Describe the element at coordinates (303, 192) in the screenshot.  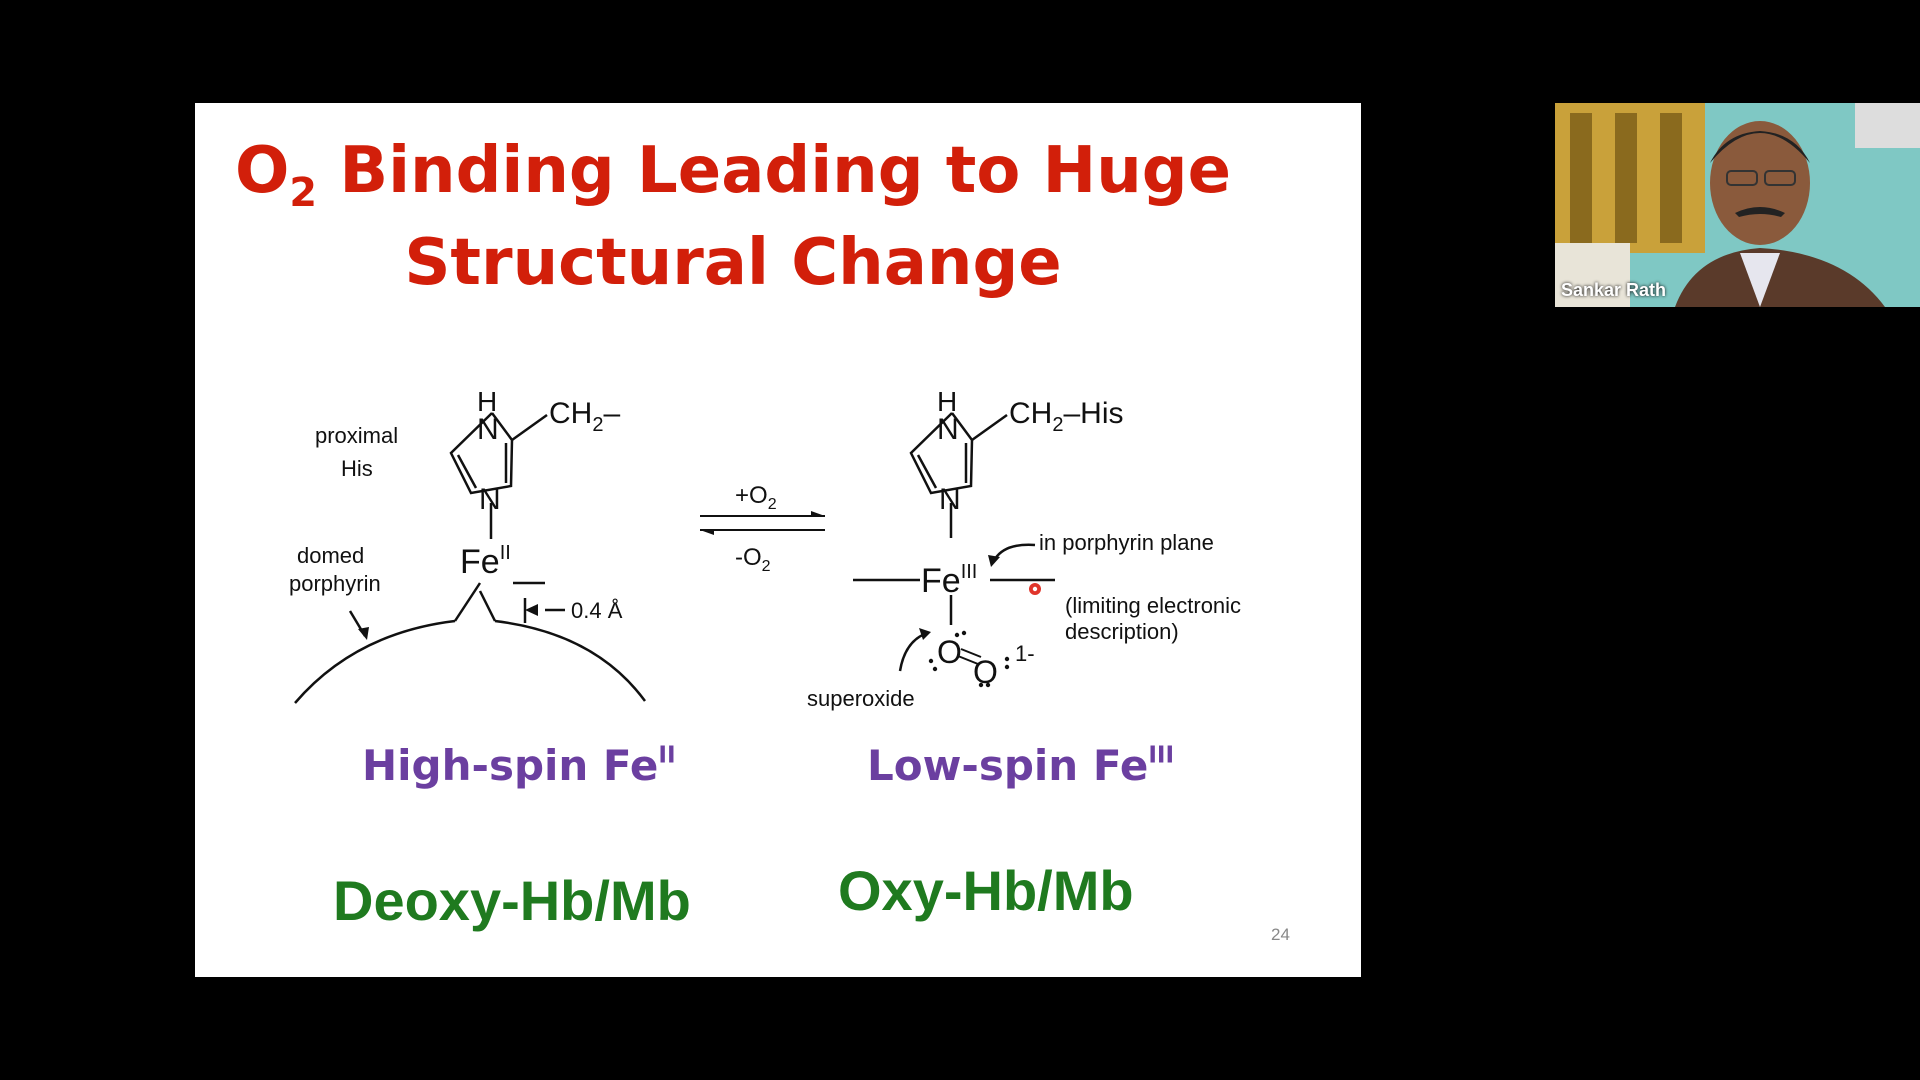
I see `title-subscript: 2` at that location.